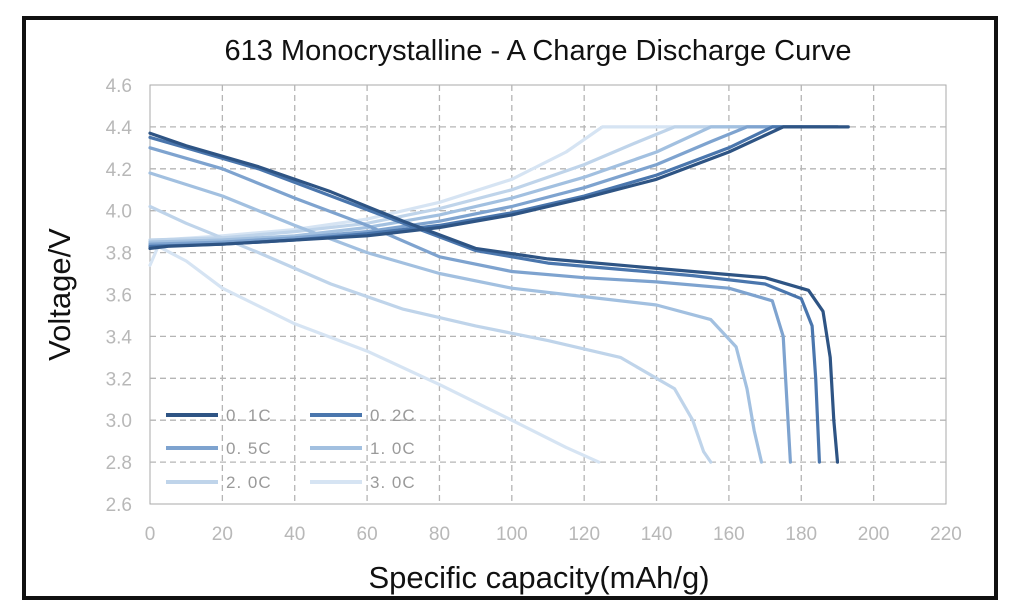 The width and height of the screenshot is (1024, 611). Describe the element at coordinates (249, 448) in the screenshot. I see `legend-label: 0. 5C` at that location.